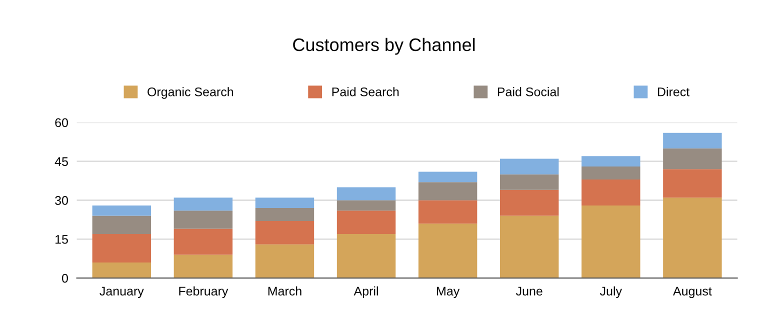 This screenshot has width=768, height=331. Describe the element at coordinates (62, 239) in the screenshot. I see `y-tick-label: 15` at that location.